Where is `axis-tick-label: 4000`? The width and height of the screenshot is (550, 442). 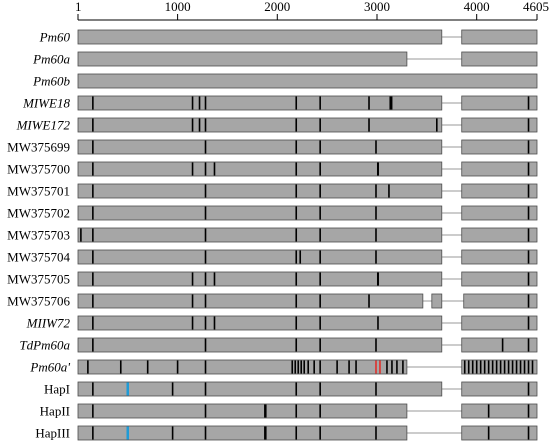 axis-tick-label: 4000 is located at coordinates (477, 7).